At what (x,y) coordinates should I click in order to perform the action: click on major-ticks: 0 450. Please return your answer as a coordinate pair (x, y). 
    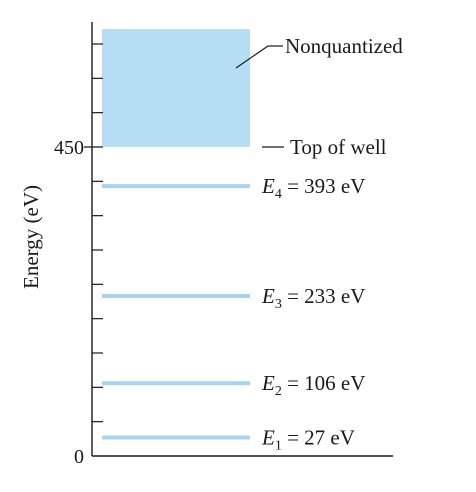
    Looking at the image, I should click on (78, 302).